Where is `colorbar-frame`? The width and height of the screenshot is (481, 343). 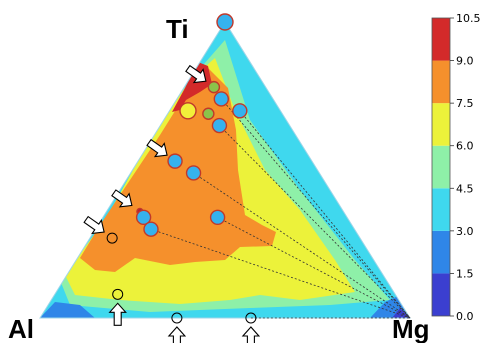
colorbar-frame is located at coordinates (441, 167).